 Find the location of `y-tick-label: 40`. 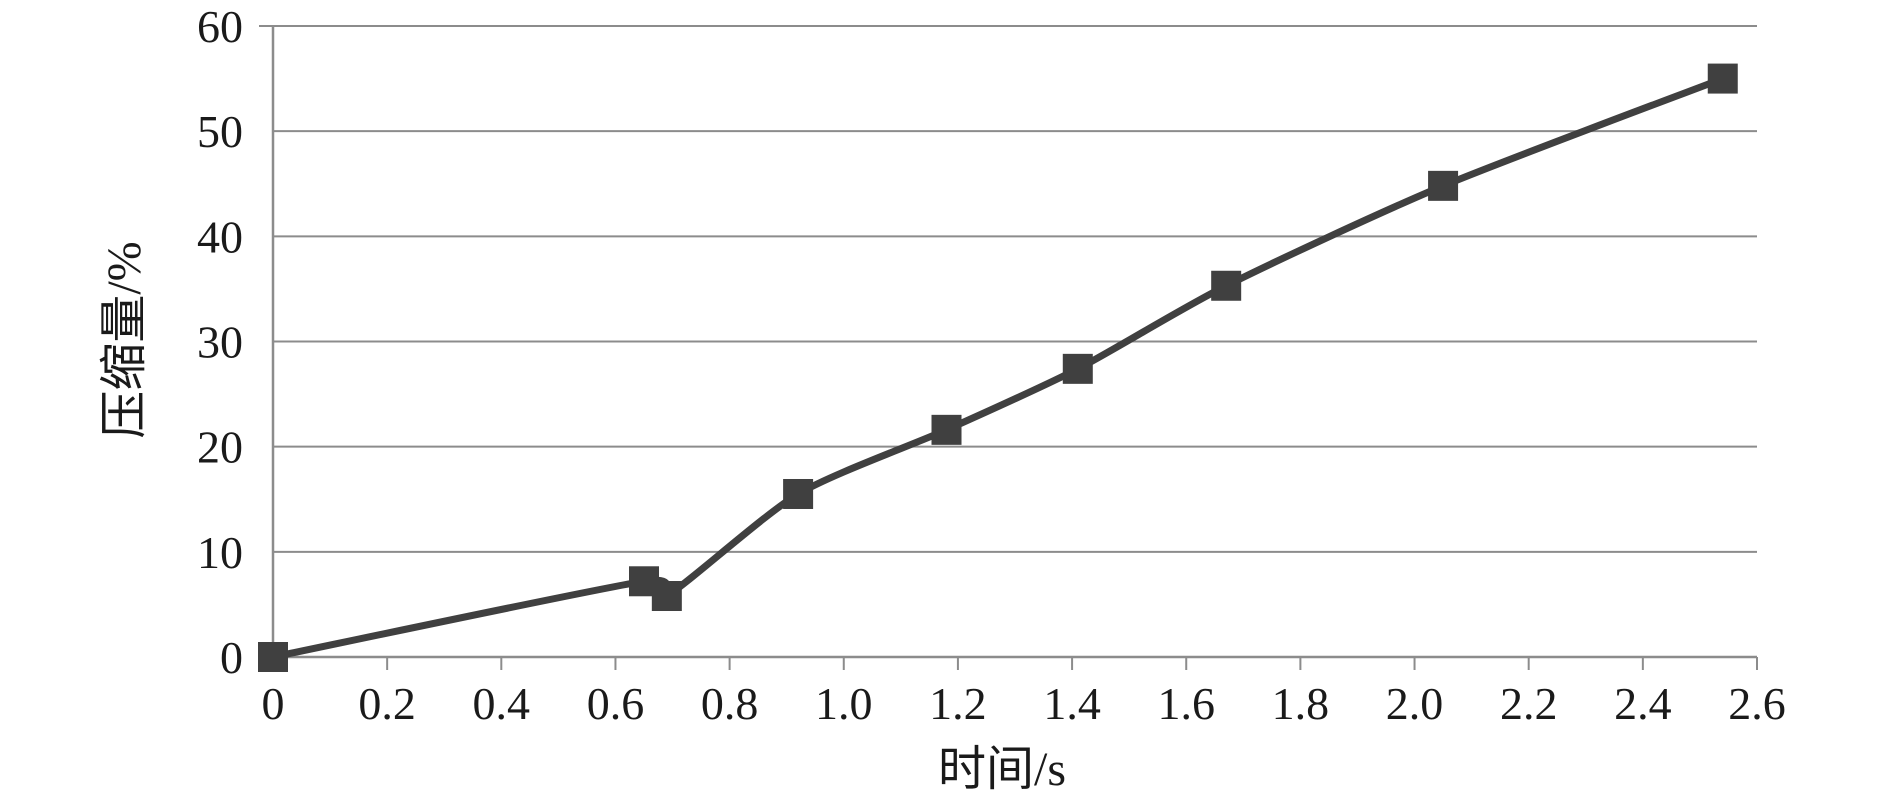

y-tick-label: 40 is located at coordinates (220, 236).